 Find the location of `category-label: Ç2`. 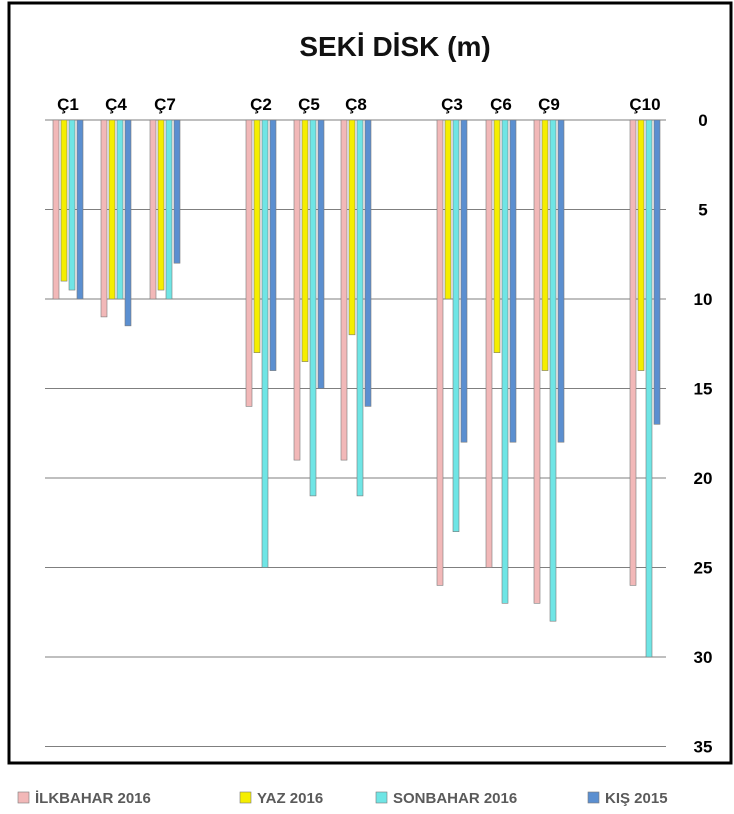

category-label: Ç2 is located at coordinates (261, 104).